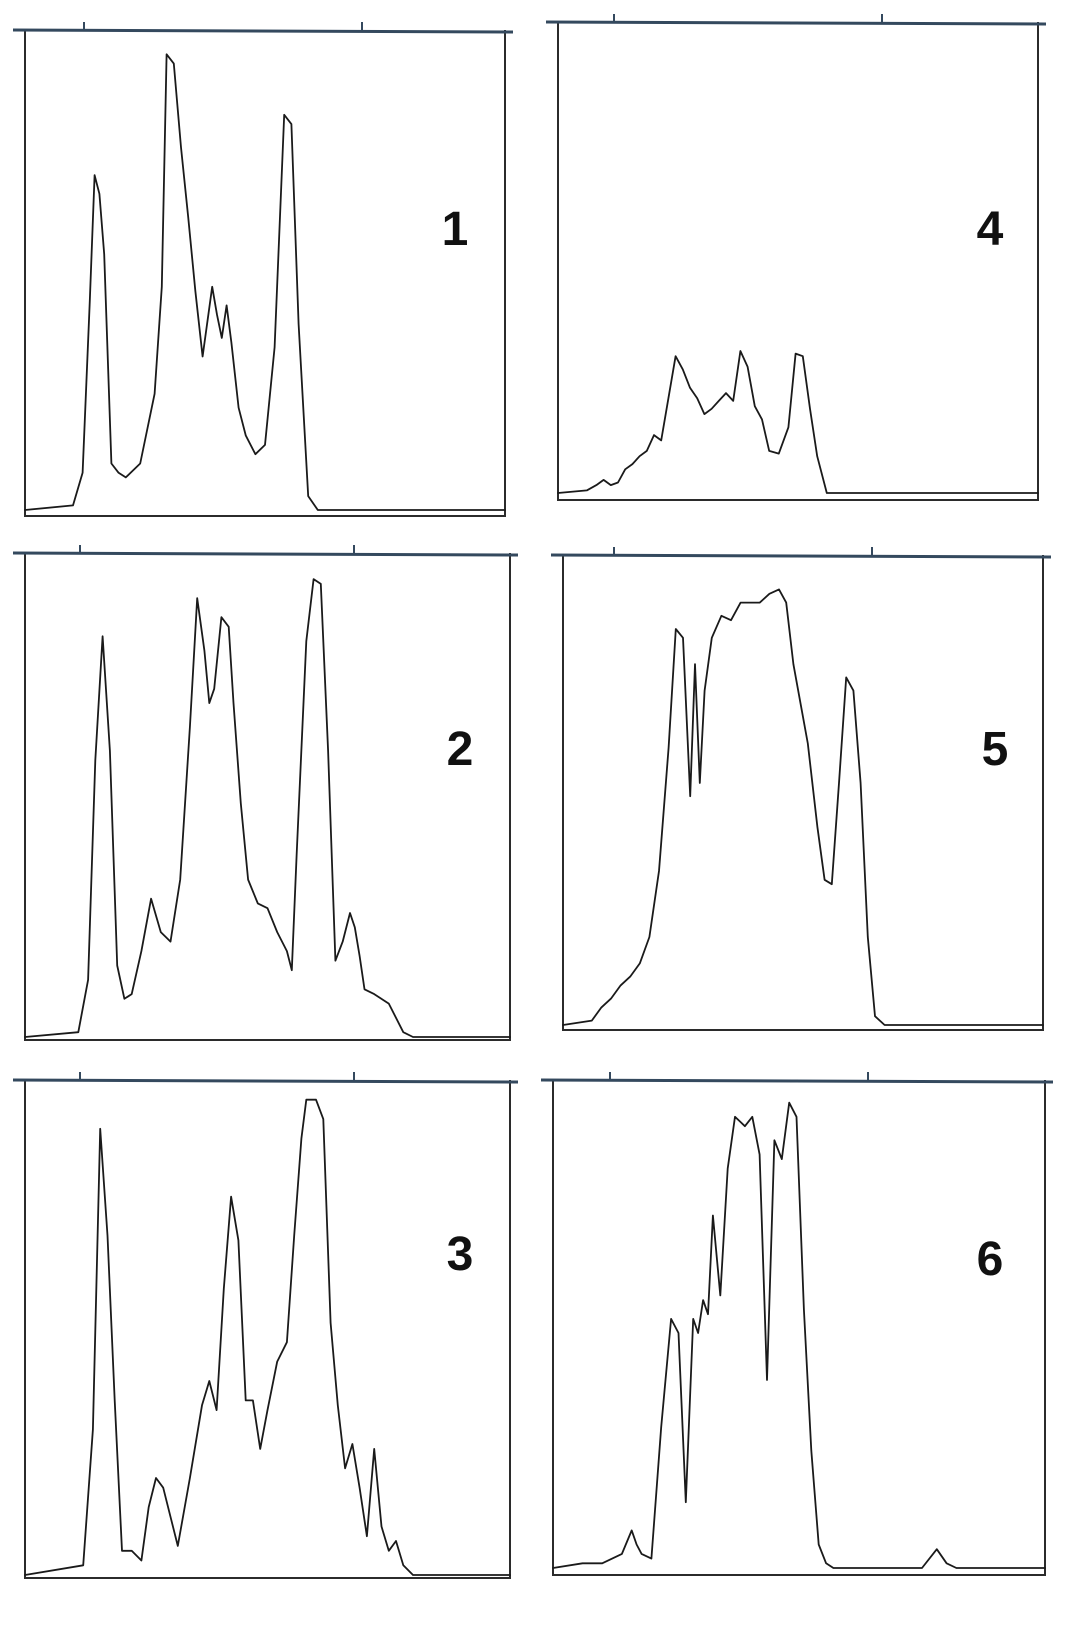 The image size is (1067, 1641). I want to click on chart-panel-6: 6, so click(797, 1324).